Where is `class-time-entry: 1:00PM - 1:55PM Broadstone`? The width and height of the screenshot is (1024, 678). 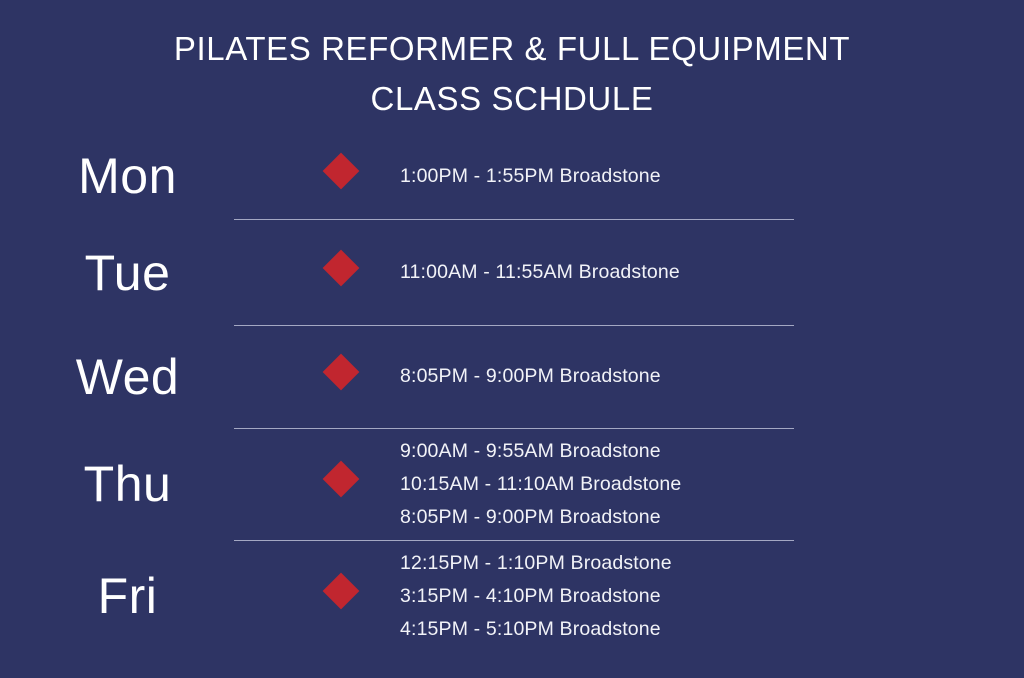 class-time-entry: 1:00PM - 1:55PM Broadstone is located at coordinates (530, 175).